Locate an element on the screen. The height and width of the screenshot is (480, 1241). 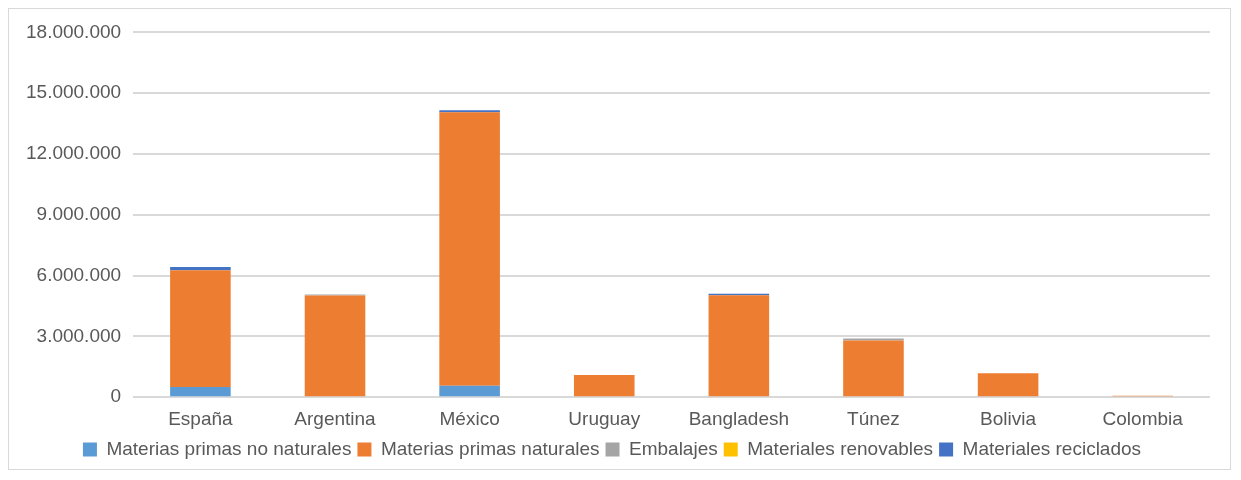
legend-label: Materias primas no naturales is located at coordinates (229, 448).